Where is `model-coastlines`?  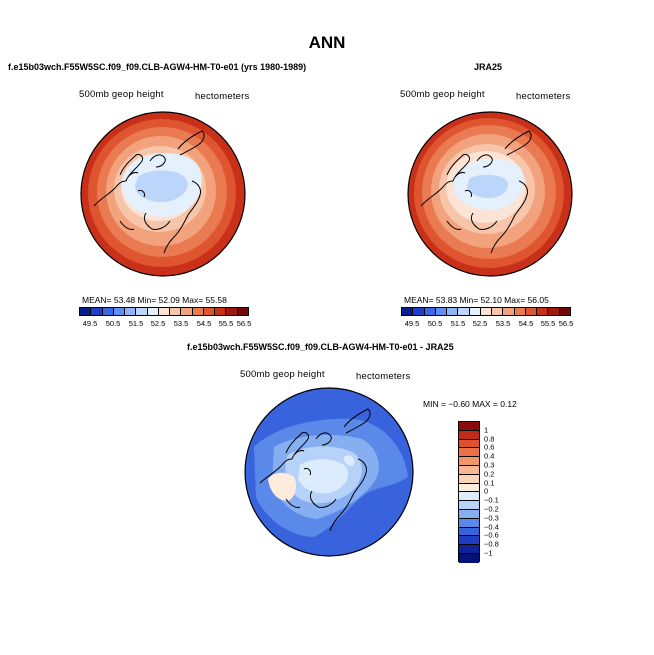
model-coastlines is located at coordinates (149, 192).